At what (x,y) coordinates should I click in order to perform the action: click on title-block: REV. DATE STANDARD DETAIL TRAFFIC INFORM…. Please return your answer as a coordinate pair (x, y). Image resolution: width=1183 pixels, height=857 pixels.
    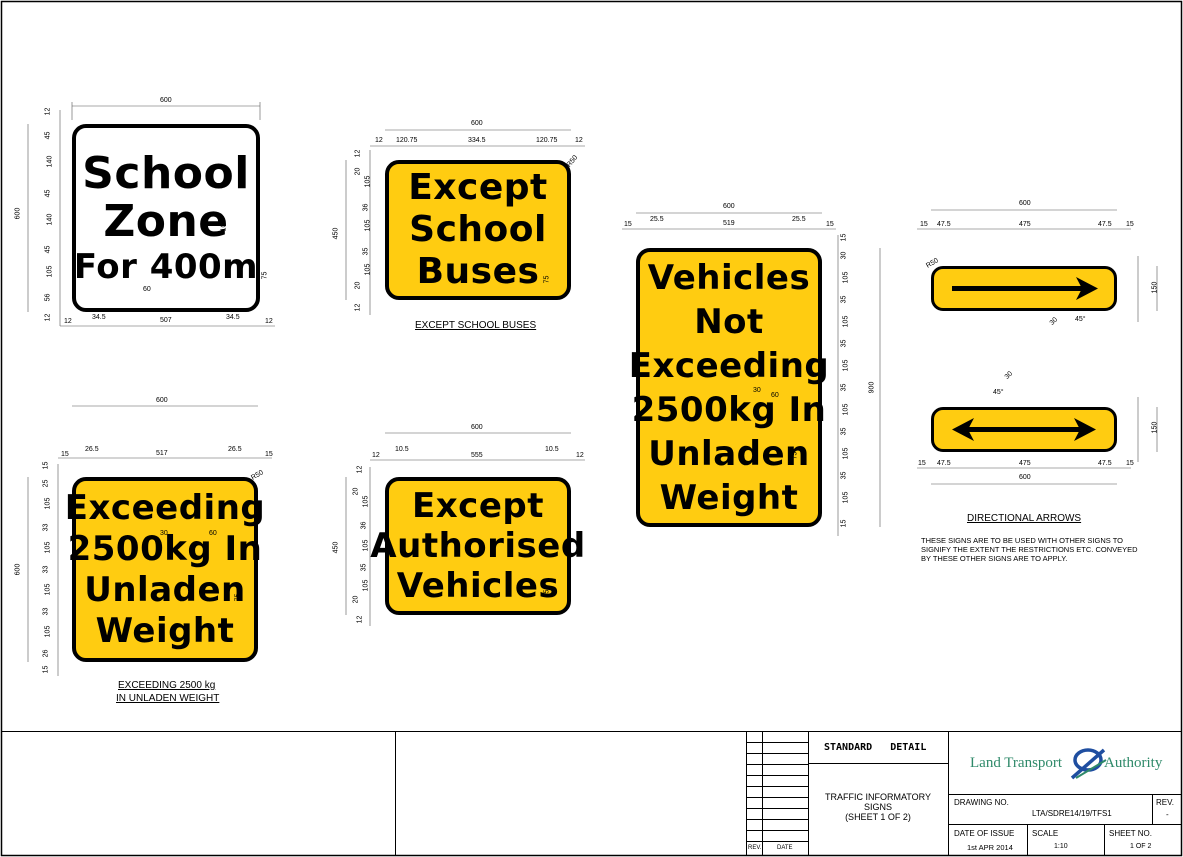
    Looking at the image, I should click on (591, 793).